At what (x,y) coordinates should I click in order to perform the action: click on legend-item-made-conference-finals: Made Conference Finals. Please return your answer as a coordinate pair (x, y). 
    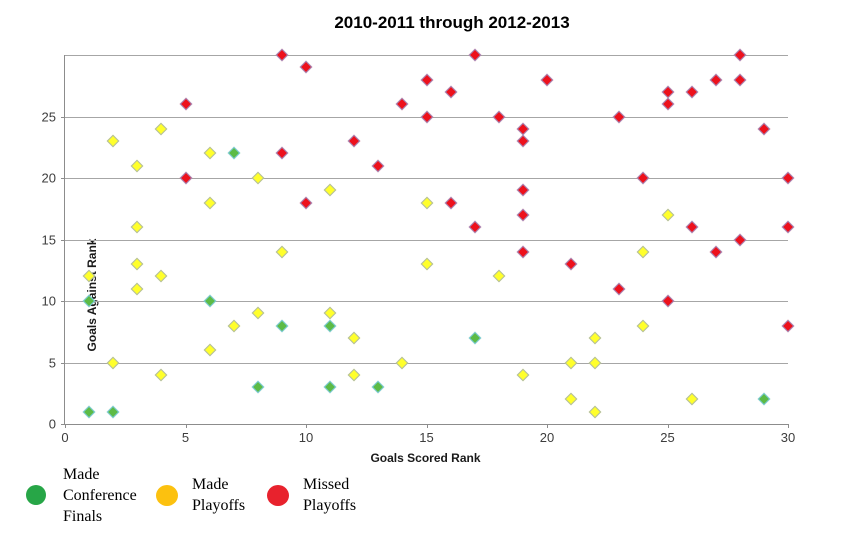
    Looking at the image, I should click on (91, 495).